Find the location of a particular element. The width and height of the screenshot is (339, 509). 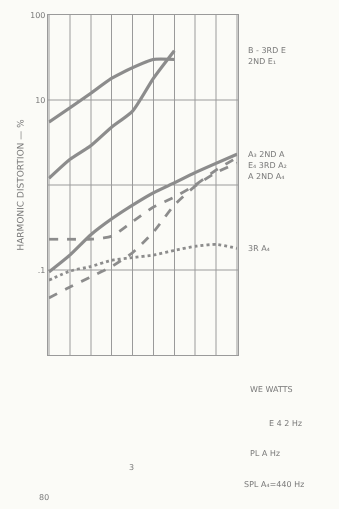

text: 3 is located at coordinates (131, 467).